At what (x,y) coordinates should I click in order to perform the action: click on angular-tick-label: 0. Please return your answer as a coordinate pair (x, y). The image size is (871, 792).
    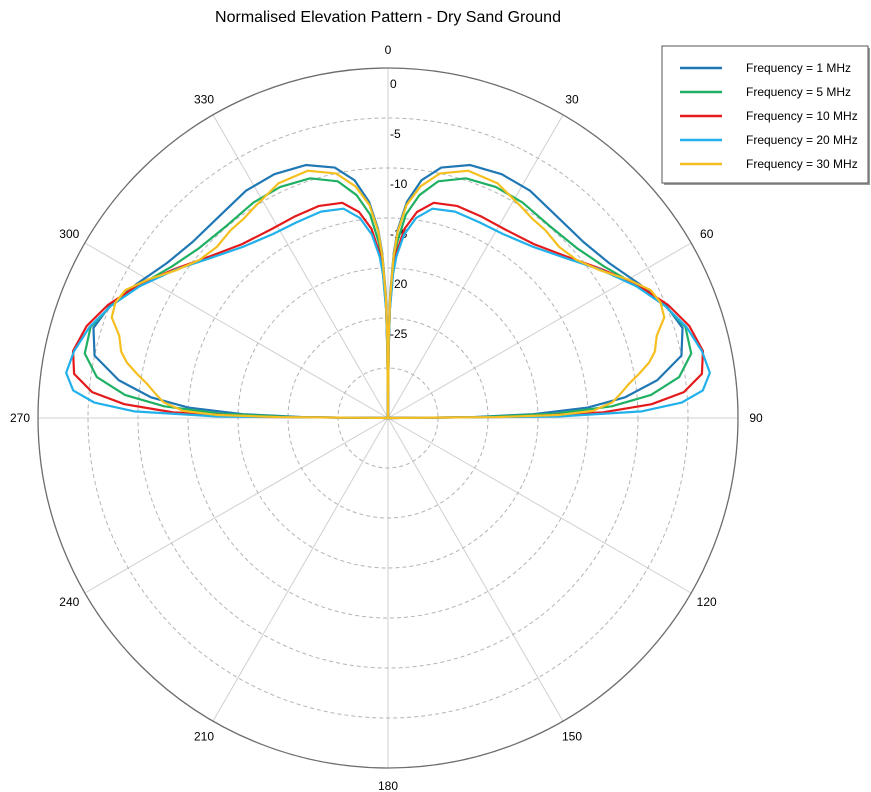
    Looking at the image, I should click on (388, 50).